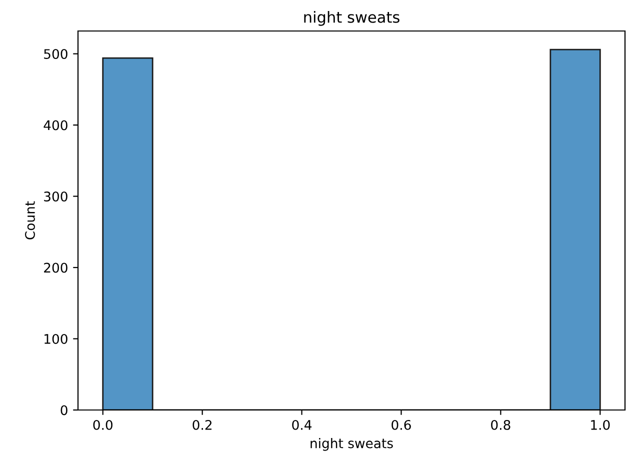 This screenshot has width=639, height=459. Describe the element at coordinates (102, 425) in the screenshot. I see `x-tick-label: 0.0` at that location.